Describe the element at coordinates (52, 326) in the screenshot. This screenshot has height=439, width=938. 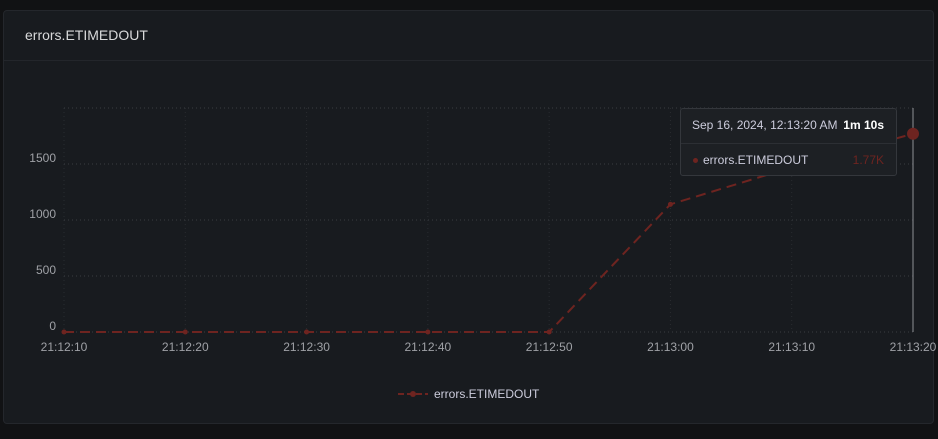
I see `y-tick-label: 0` at that location.